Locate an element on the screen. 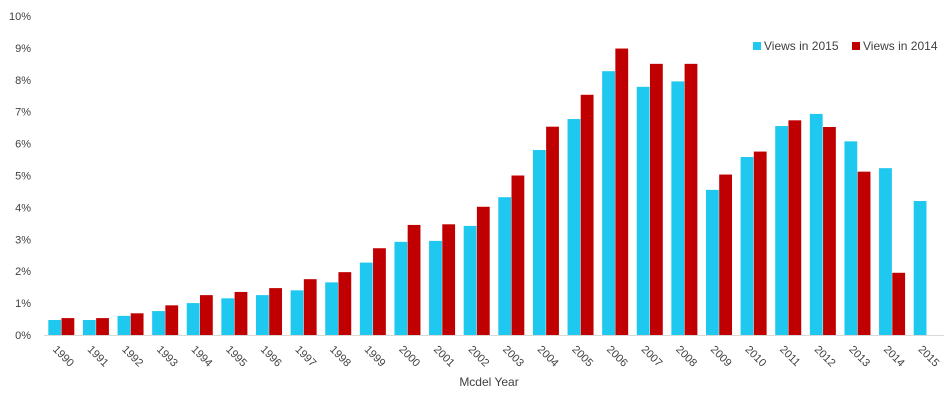 The width and height of the screenshot is (950, 408). bar-views-2015-2015 is located at coordinates (920, 268).